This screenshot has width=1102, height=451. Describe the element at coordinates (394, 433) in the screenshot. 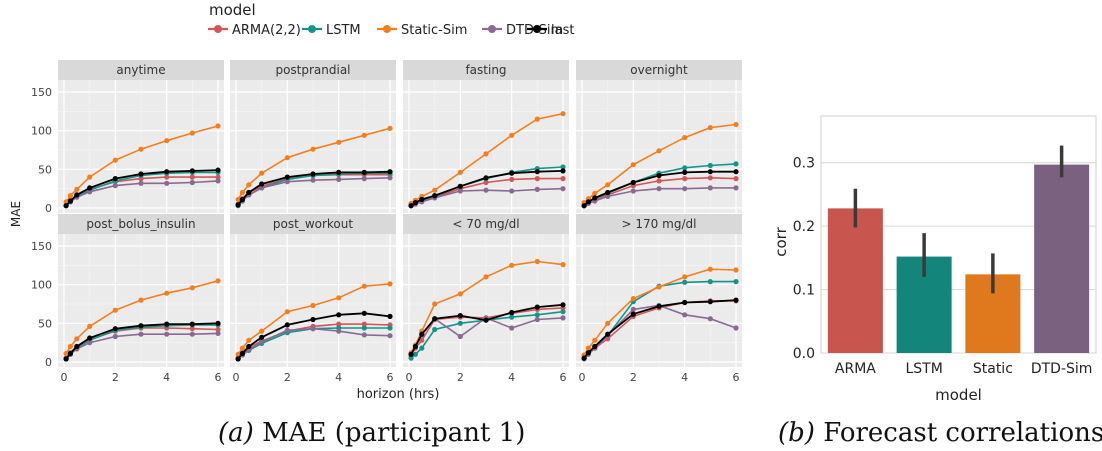

I see `caption-a-text: MAE (participant 1)` at that location.